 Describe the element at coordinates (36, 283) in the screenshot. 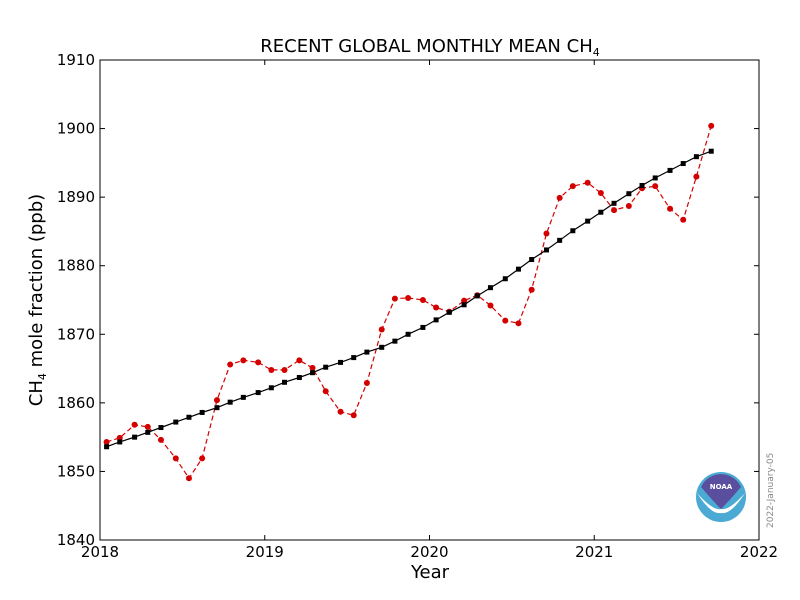

I see `y-axis-title-suffix: mole fraction (ppb)` at that location.